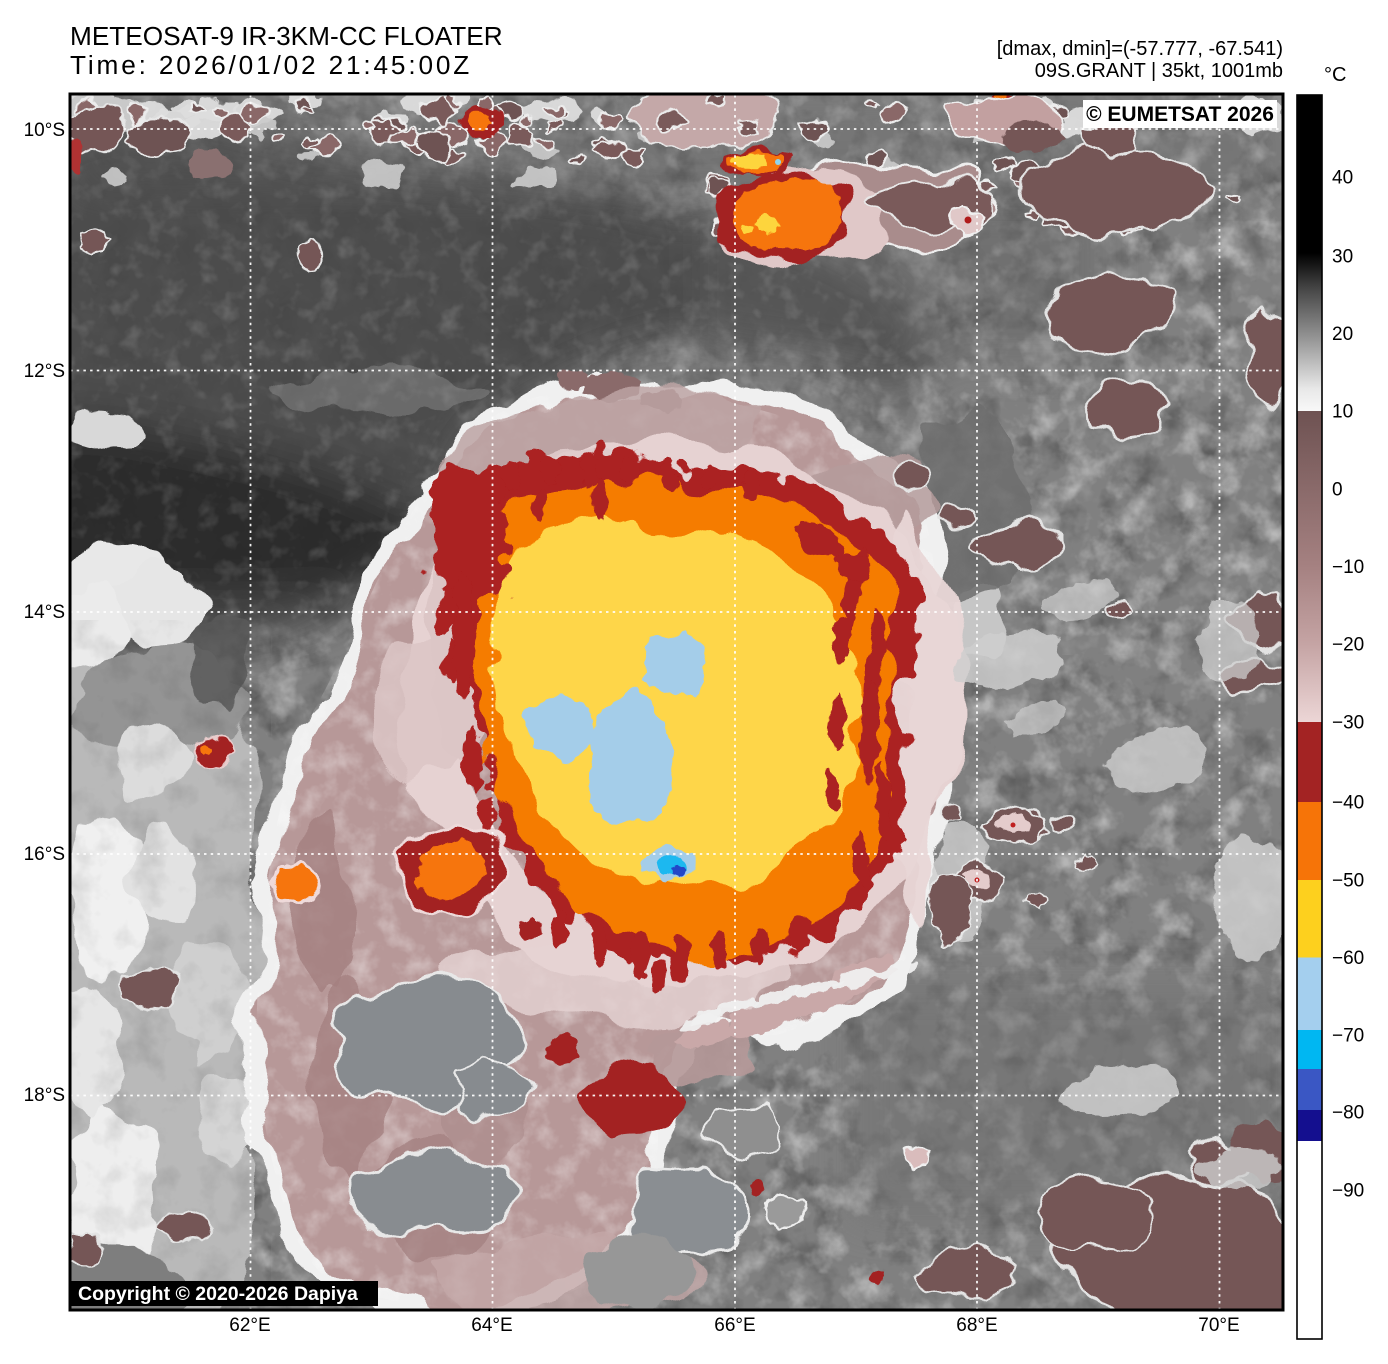  Describe the element at coordinates (491, 1325) in the screenshot. I see `svg-text: 64°E` at that location.